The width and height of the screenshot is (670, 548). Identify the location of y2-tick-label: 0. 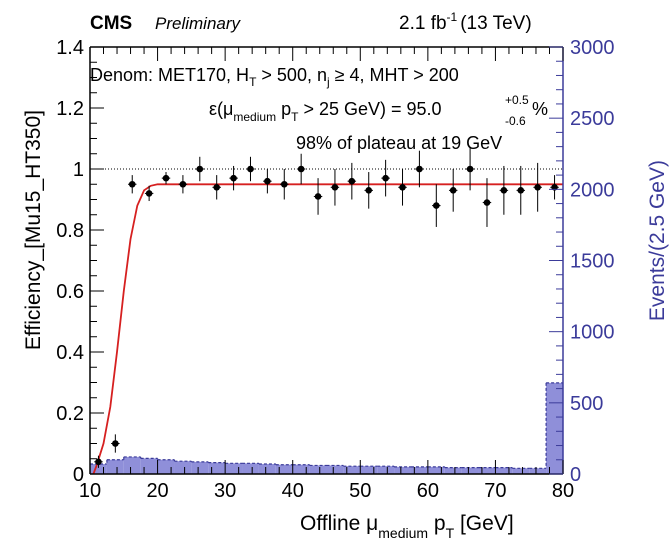
(575, 475).